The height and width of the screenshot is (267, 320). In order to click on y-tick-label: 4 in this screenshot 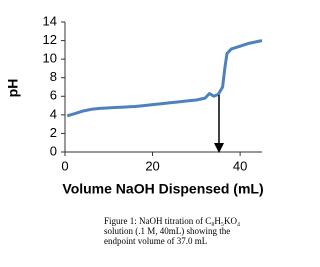, I will do `click(53, 113)`.